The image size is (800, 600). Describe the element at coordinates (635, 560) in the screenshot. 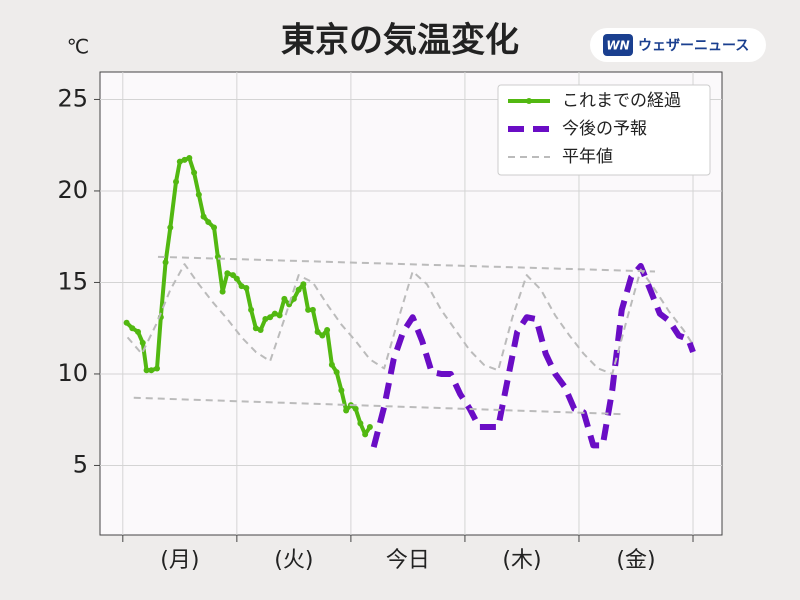

I see `x-tick-label: (金)` at that location.